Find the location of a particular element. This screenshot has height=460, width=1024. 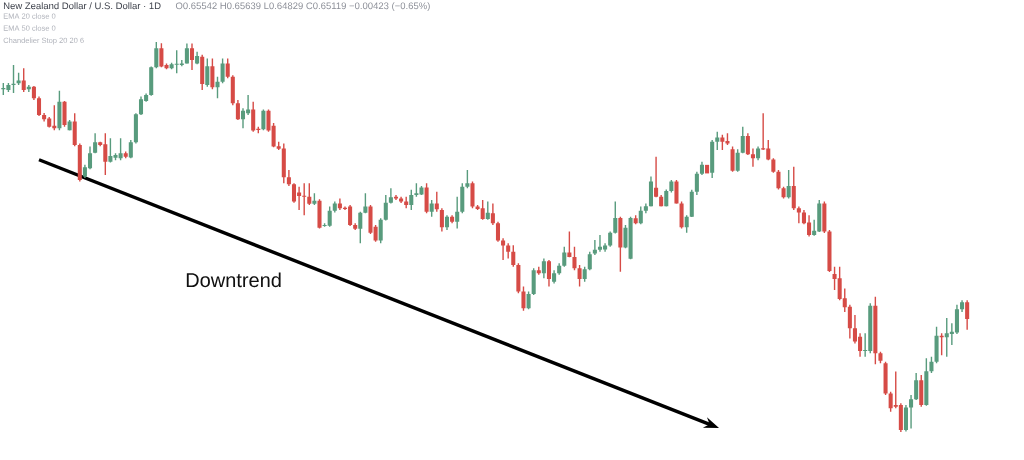

chart-title: New Zealand Dollar / U.S. Dollar · 1D is located at coordinates (82, 6).